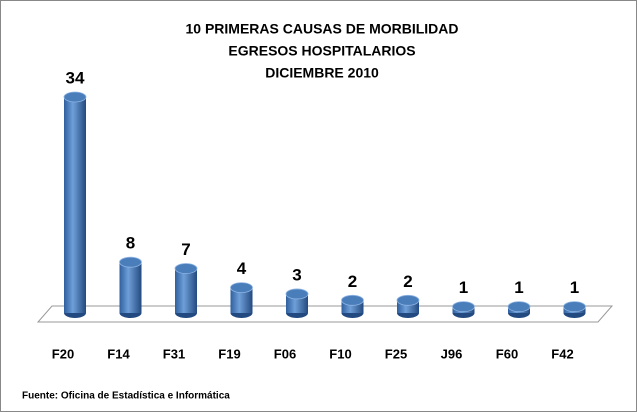  What do you see at coordinates (130, 243) in the screenshot?
I see `data-label: 8` at bounding box center [130, 243].